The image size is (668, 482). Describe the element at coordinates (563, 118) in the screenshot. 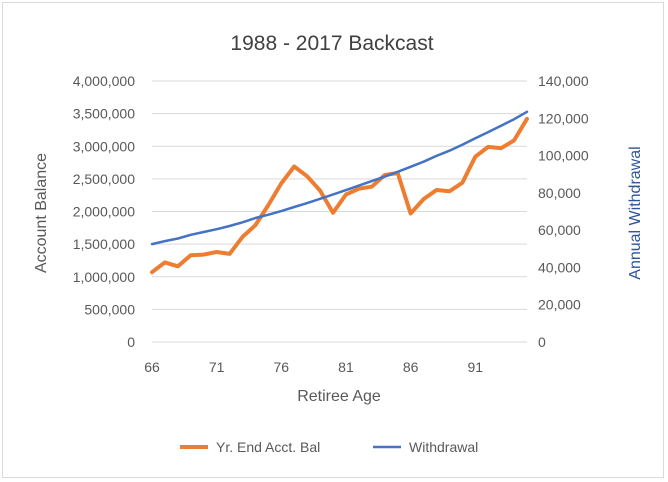

I see `y2-tick-label: 120,000` at that location.